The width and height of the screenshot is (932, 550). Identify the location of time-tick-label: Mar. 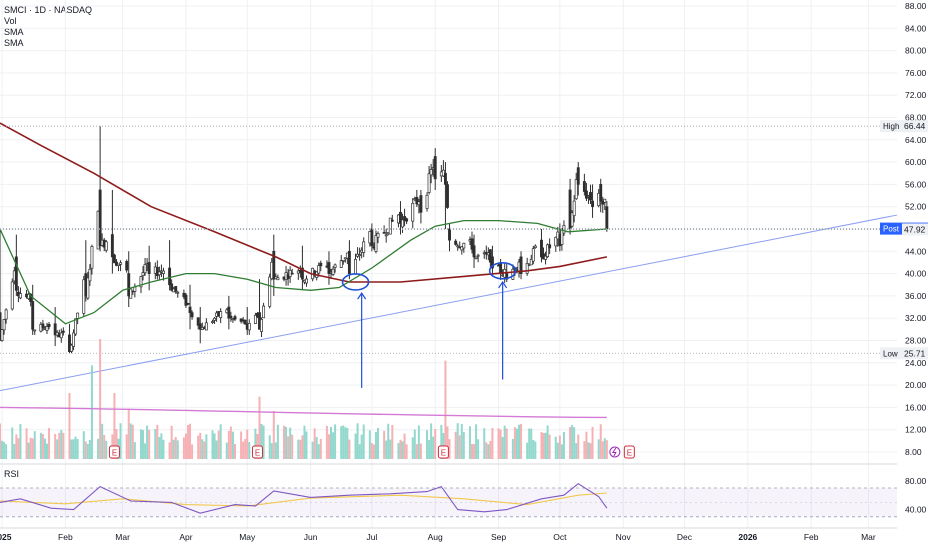
(868, 537).